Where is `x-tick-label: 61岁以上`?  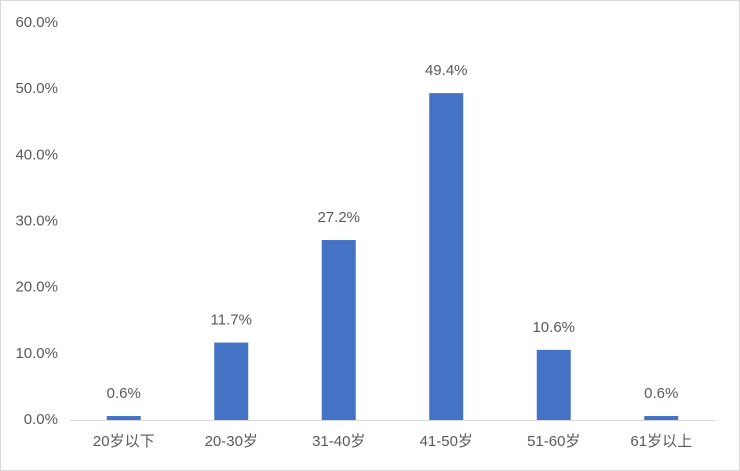 x-tick-label: 61岁以上 is located at coordinates (661, 441).